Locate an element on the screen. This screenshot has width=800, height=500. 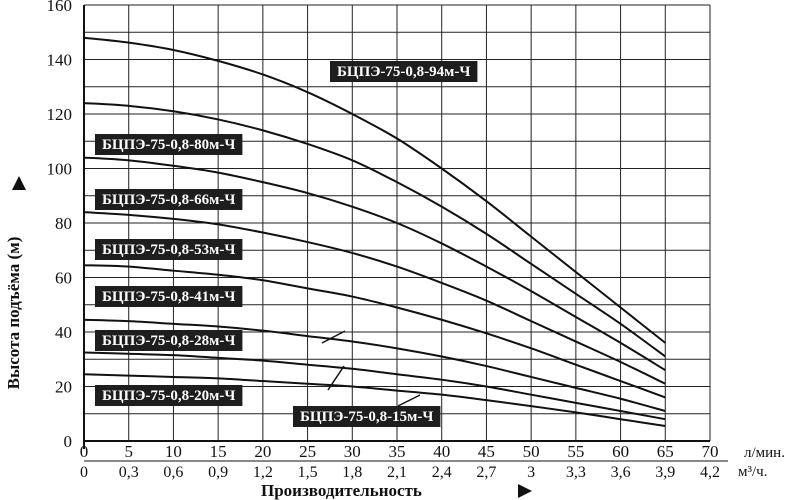
series-label: БЦПЭ-75-0,8-53м-Ч is located at coordinates (169, 249).